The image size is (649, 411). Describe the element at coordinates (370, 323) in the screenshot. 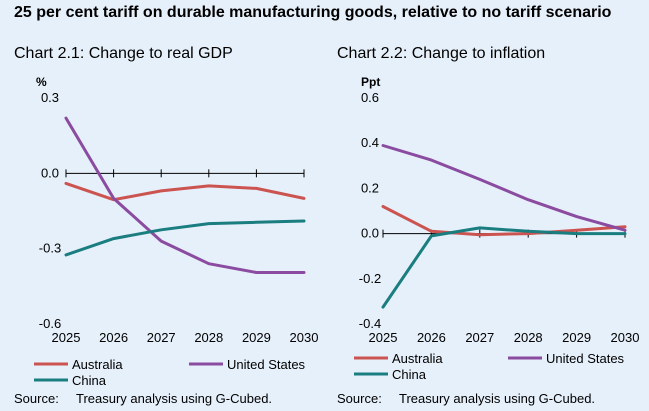

I see `inflation-y-tick-label: -0.4` at that location.